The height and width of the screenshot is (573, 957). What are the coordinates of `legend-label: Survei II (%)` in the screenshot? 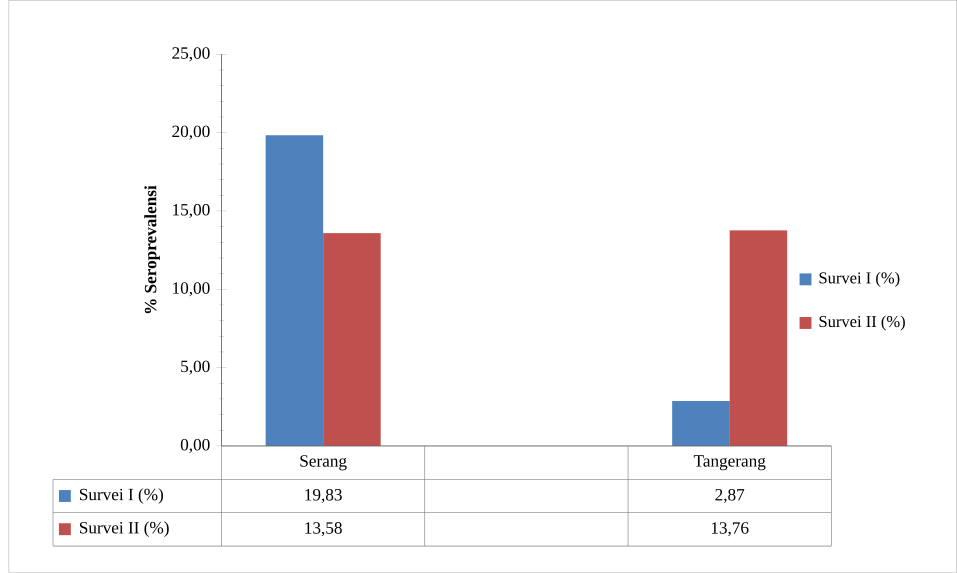 It's located at (862, 323).